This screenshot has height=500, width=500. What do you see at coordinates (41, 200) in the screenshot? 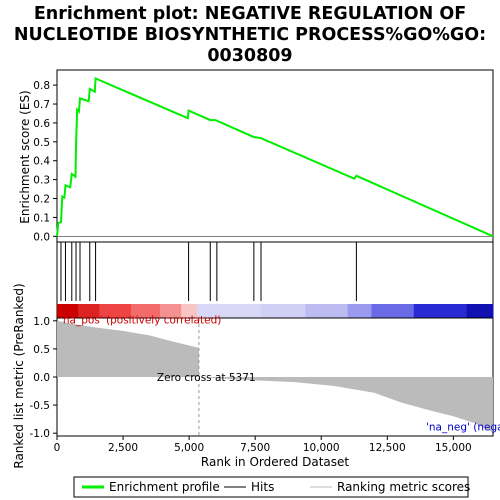
I see `es-y-tick-label: 0.2` at bounding box center [41, 200].